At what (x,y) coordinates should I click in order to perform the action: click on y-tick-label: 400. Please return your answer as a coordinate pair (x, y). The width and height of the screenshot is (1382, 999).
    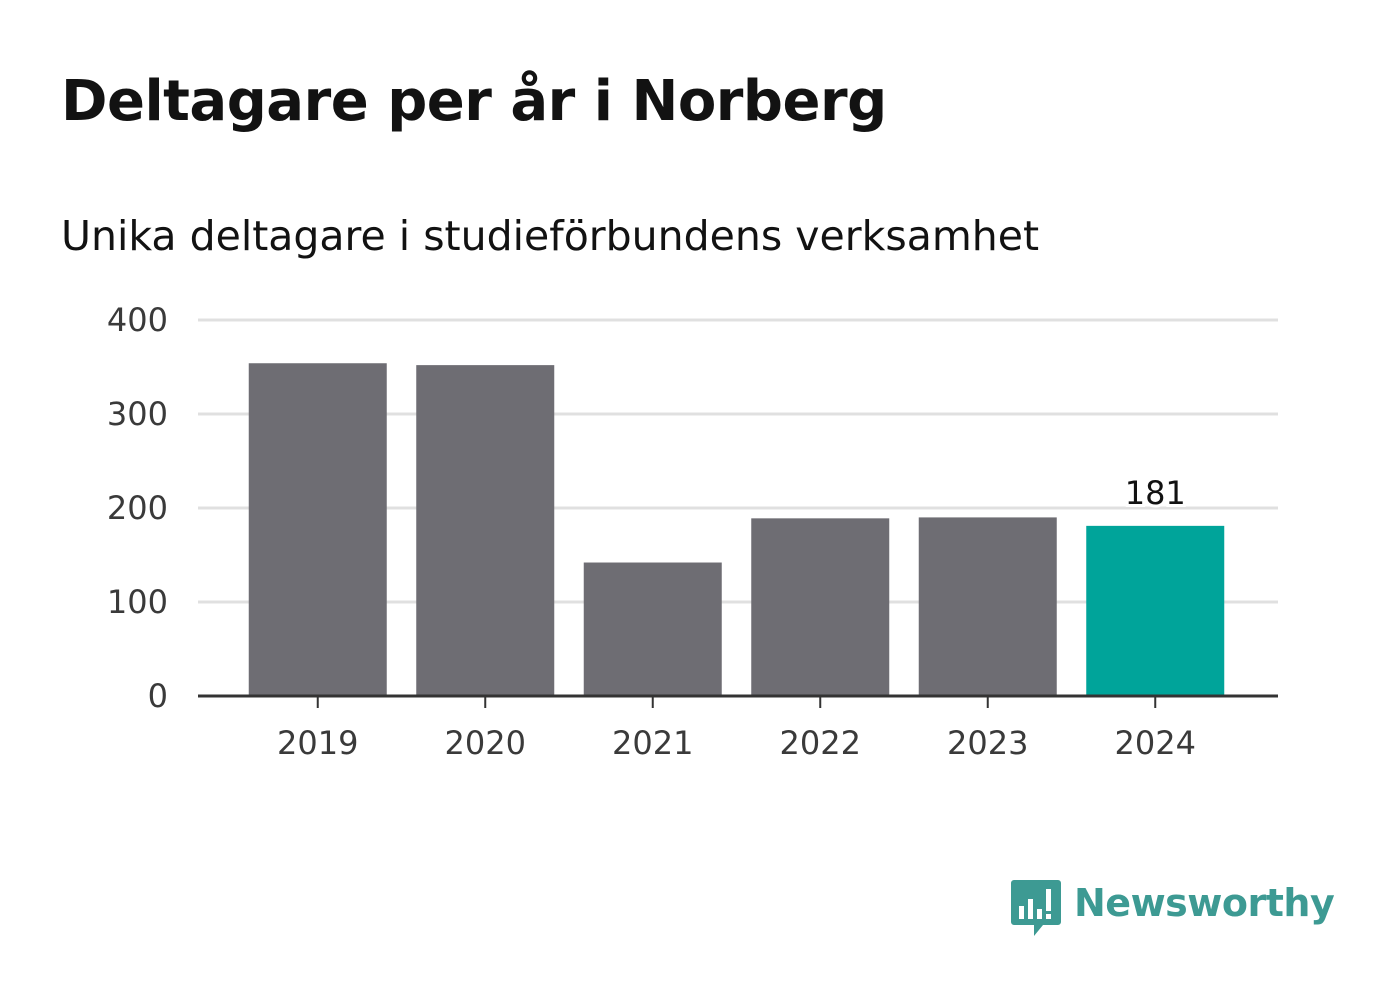
    Looking at the image, I should click on (137, 320).